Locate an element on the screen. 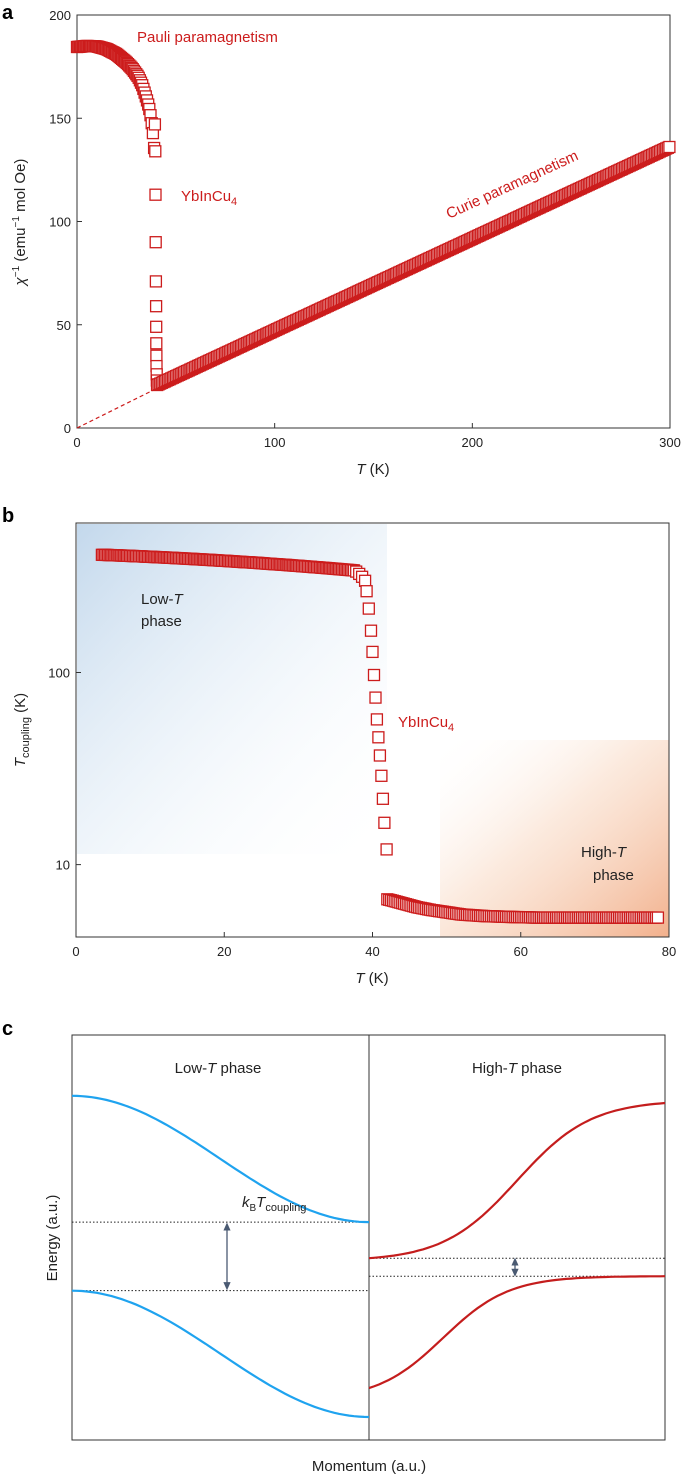 This screenshot has width=685, height=1480. y-axis-rest1-a: (emu is located at coordinates (20, 246).